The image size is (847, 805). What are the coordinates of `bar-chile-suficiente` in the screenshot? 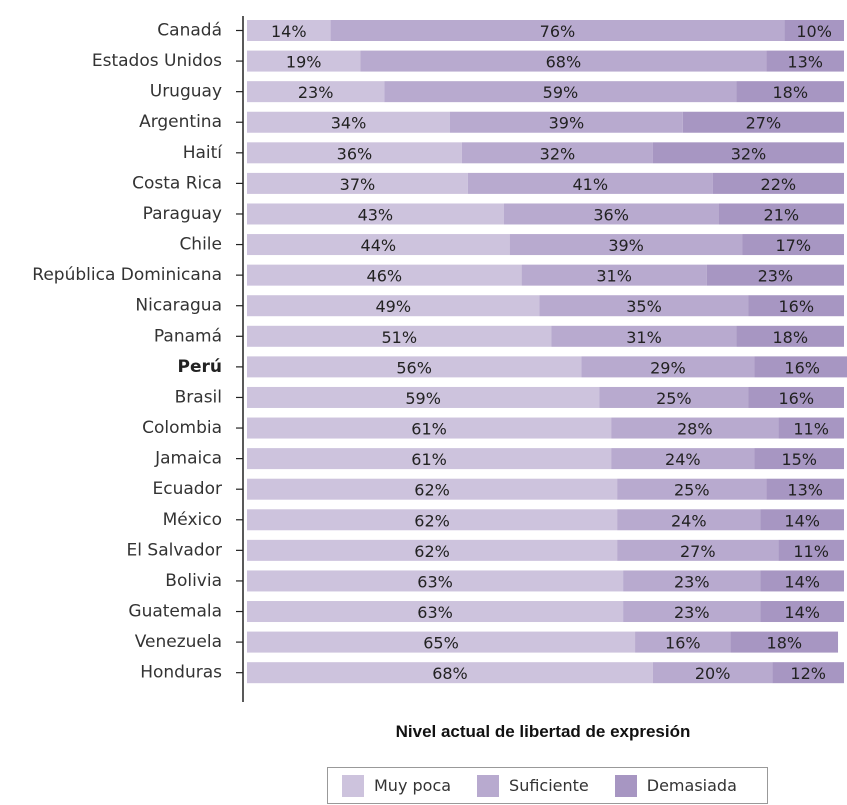 It's located at (626, 245).